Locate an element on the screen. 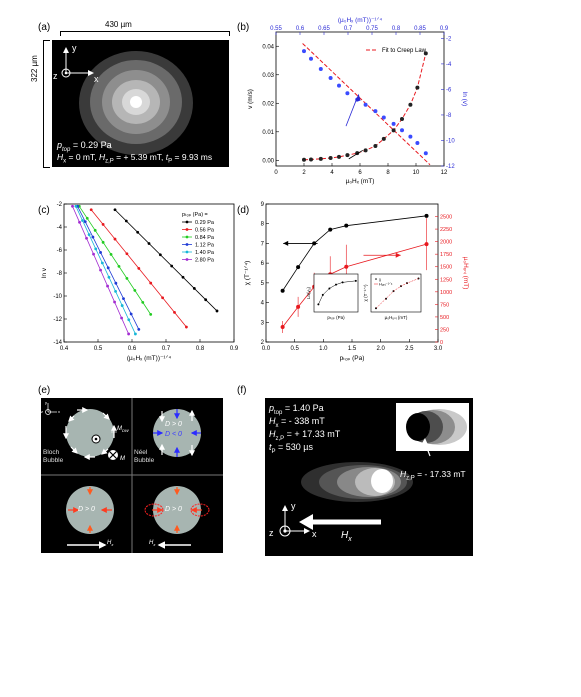 The height and width of the screenshot is (697, 581). inset2-frame is located at coordinates (396, 293).